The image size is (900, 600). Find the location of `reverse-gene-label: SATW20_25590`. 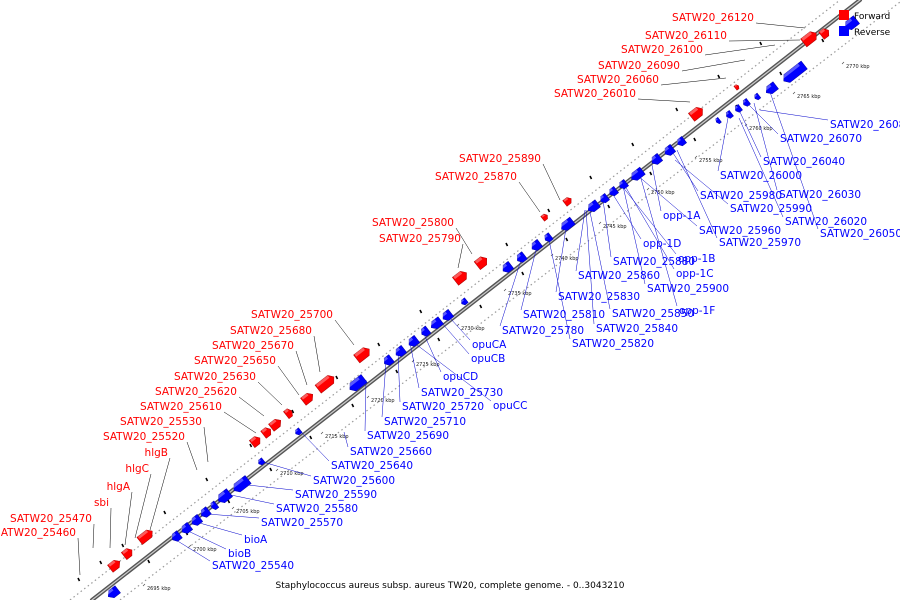

reverse-gene-label: SATW20_25590 is located at coordinates (336, 495).